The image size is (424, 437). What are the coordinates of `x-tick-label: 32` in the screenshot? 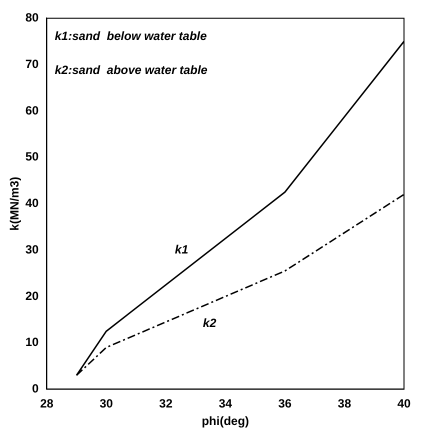 It's located at (166, 403).